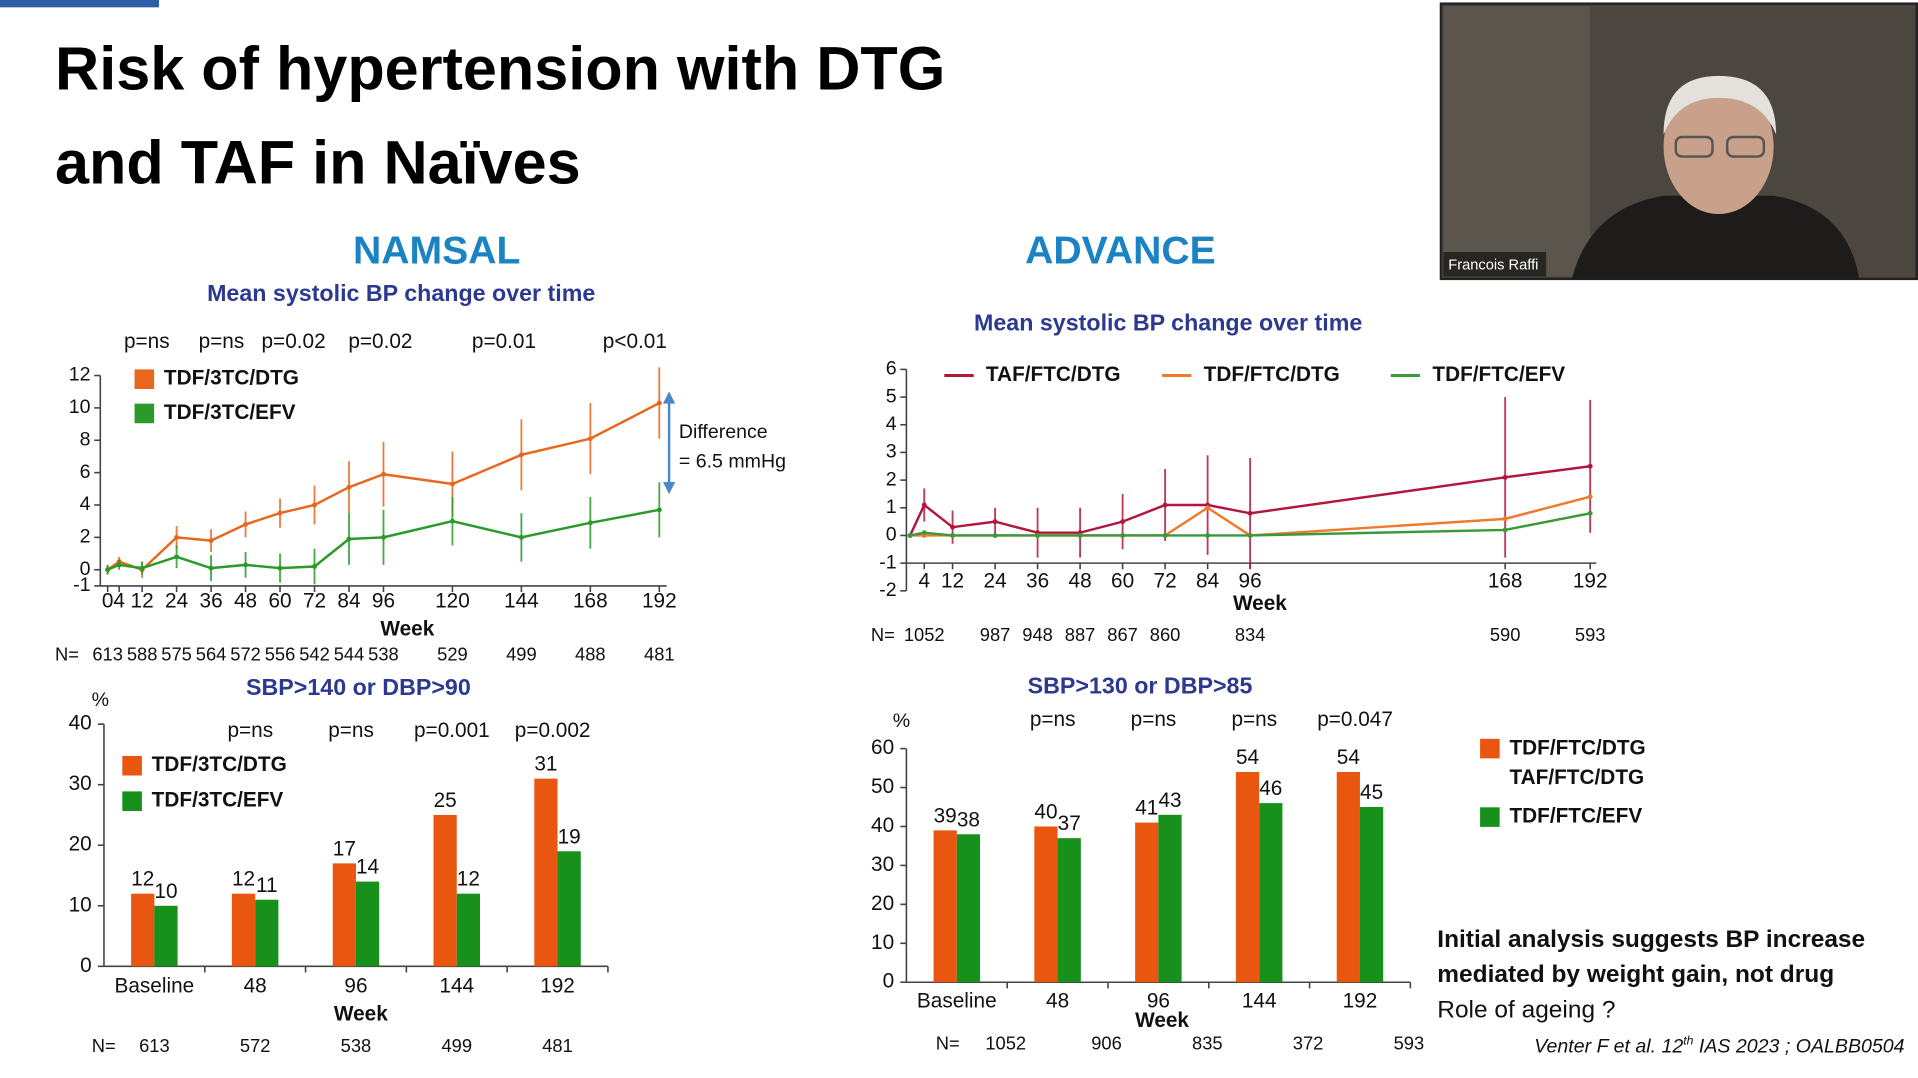  What do you see at coordinates (80, 844) in the screenshot?
I see `y-tick-label: 20` at bounding box center [80, 844].